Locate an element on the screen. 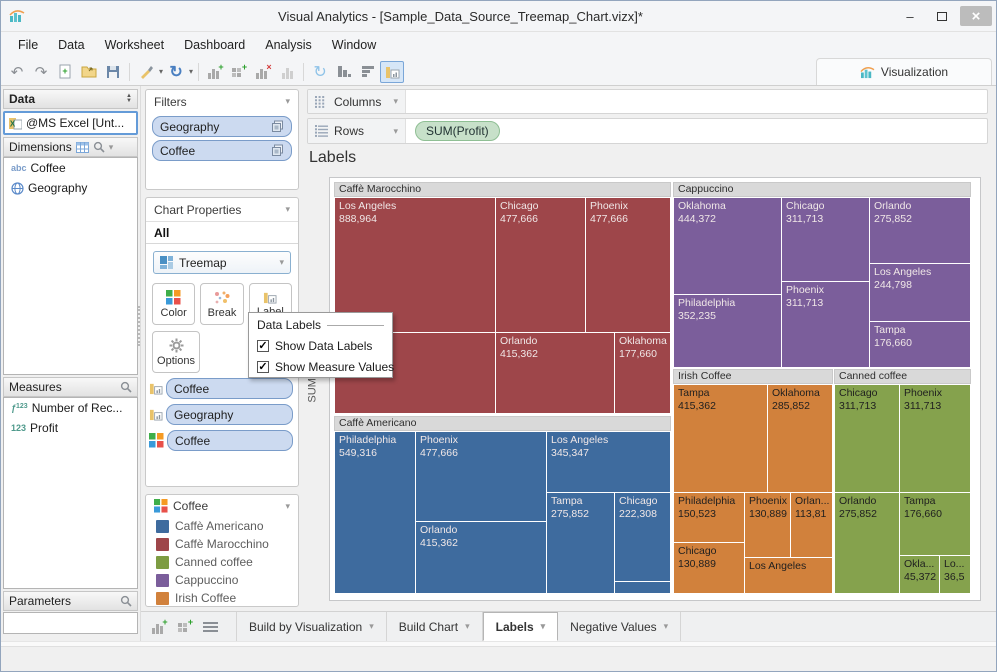  save-icon is located at coordinates (113, 72).